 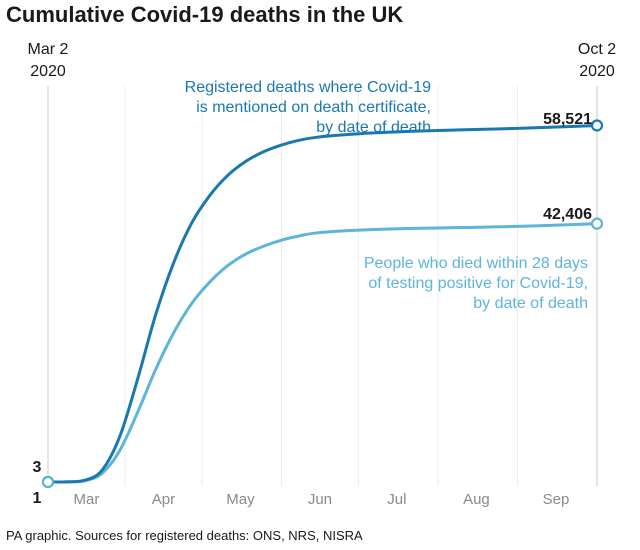 I want to click on x-tick-label: May, so click(x=240, y=499).